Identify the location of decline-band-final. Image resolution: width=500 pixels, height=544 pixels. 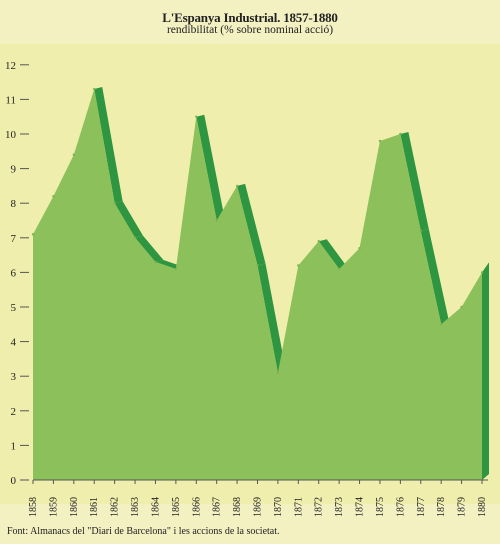
(485, 371).